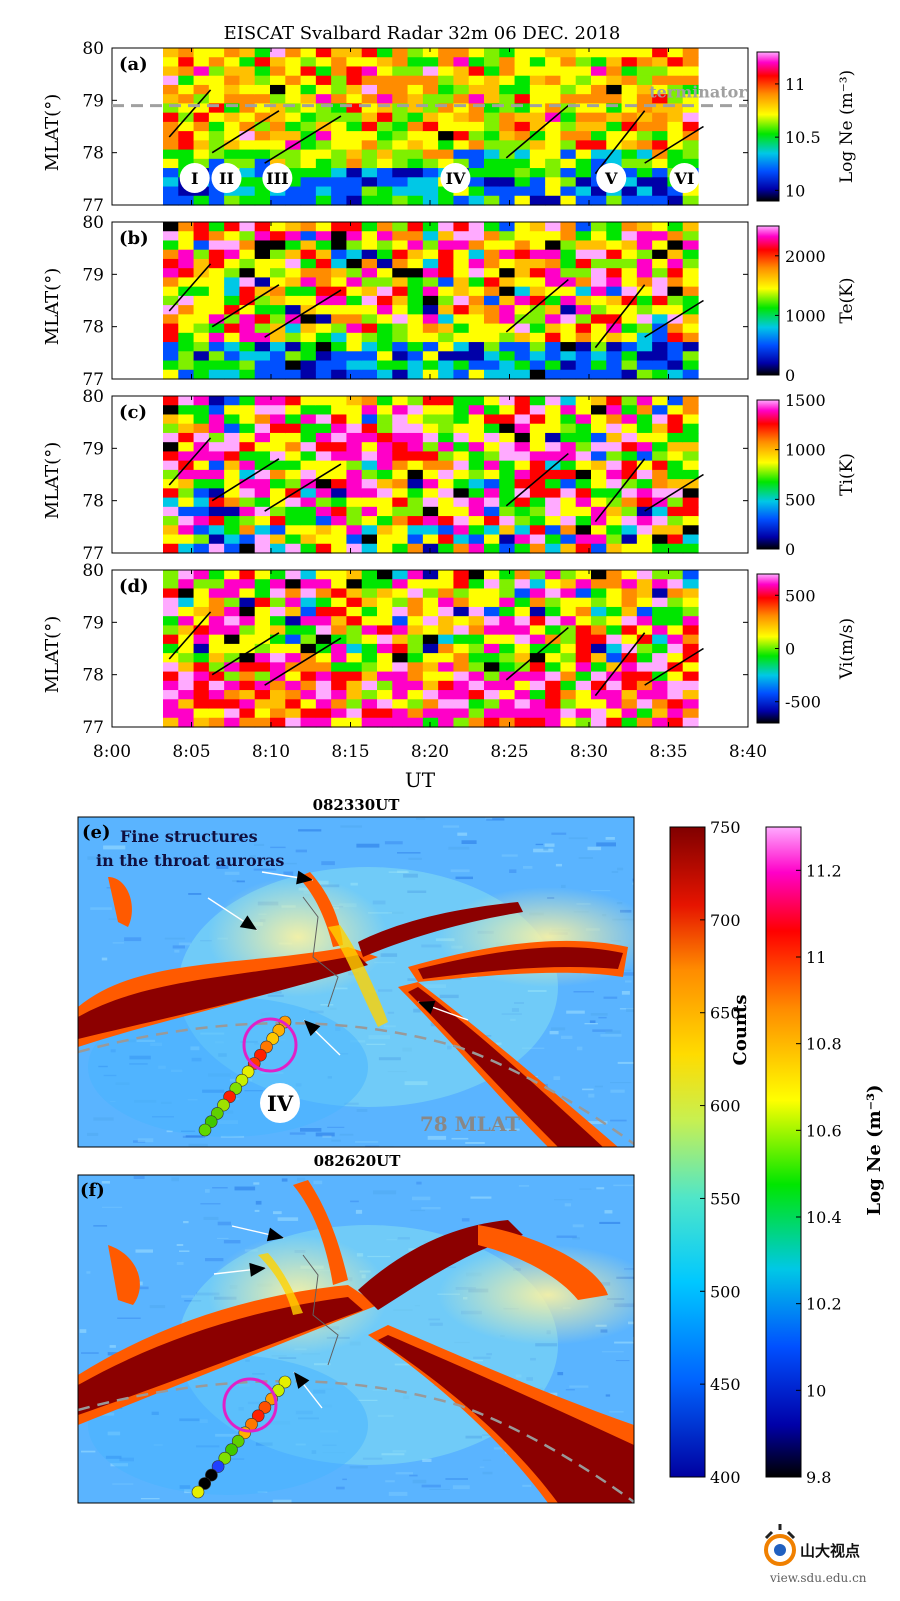 The image size is (900, 1601). I want to click on ne-colorbar, so click(783, 1152).